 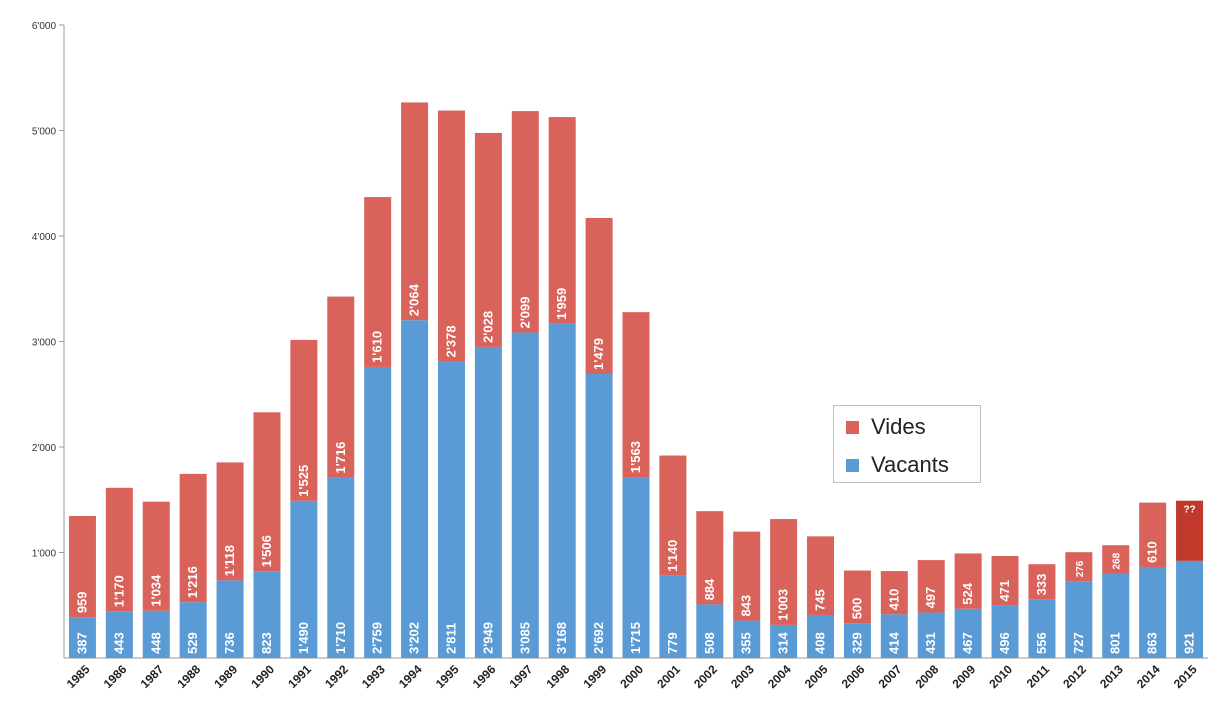 What do you see at coordinates (893, 600) in the screenshot?
I see `data-label: 410` at bounding box center [893, 600].